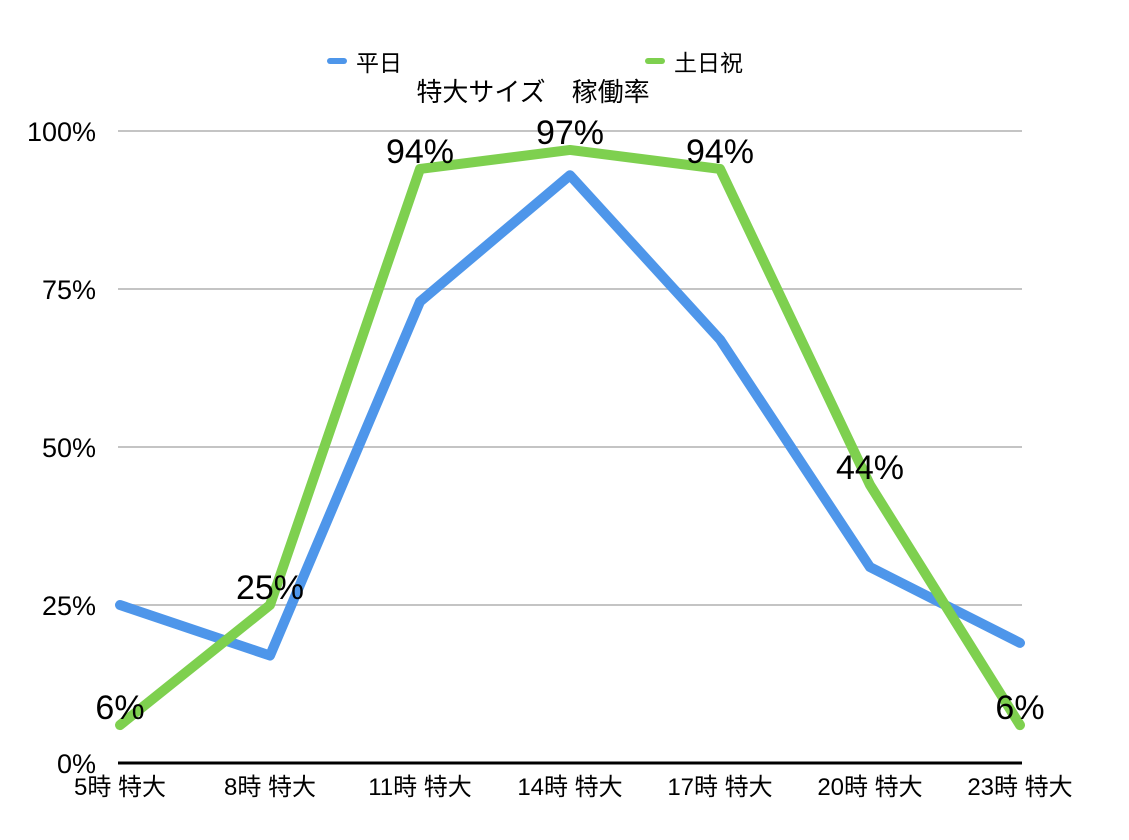 This screenshot has width=1129, height=840. Describe the element at coordinates (69, 290) in the screenshot. I see `y-axis-tick-label: 75%` at that location.